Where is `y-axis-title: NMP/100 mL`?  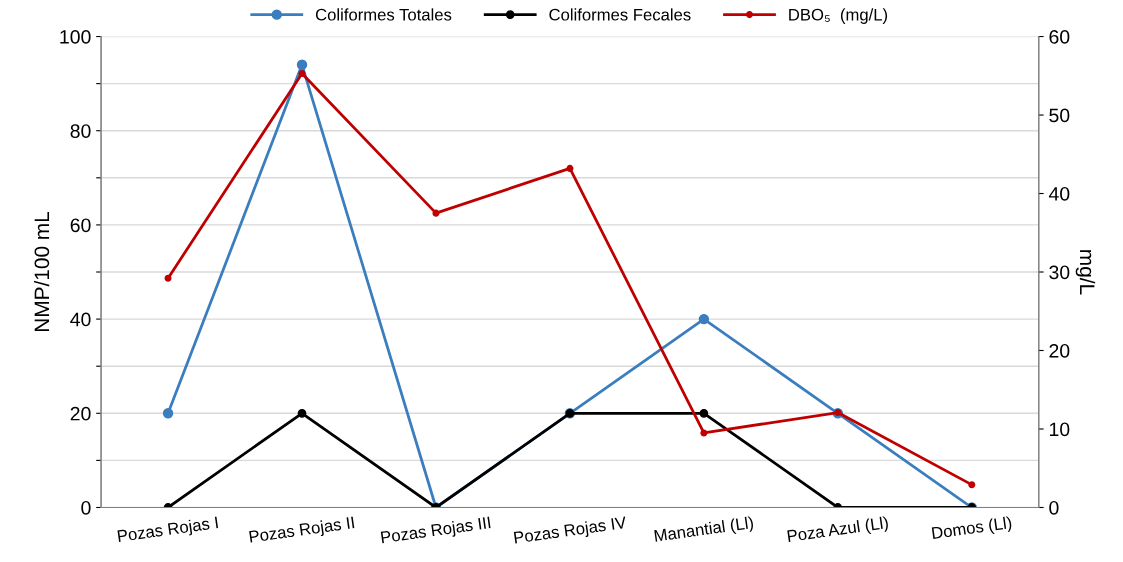 y-axis-title: NMP/100 mL is located at coordinates (41, 271).